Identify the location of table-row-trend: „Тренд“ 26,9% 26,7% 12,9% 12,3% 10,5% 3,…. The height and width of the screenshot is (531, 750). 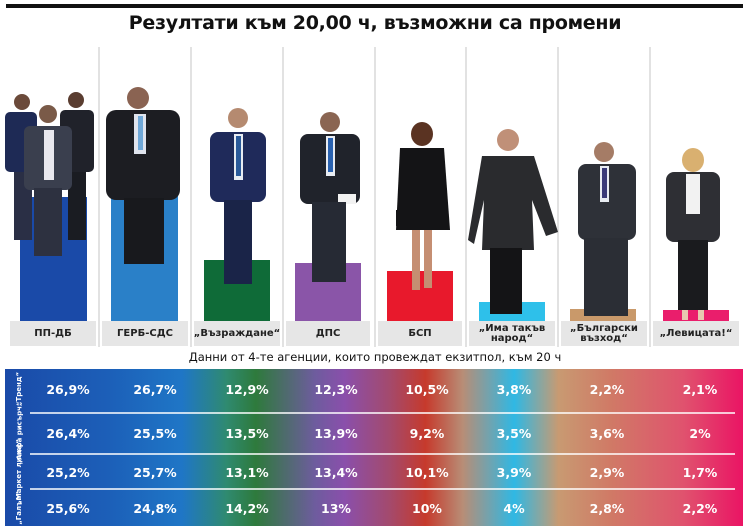
(374, 389).